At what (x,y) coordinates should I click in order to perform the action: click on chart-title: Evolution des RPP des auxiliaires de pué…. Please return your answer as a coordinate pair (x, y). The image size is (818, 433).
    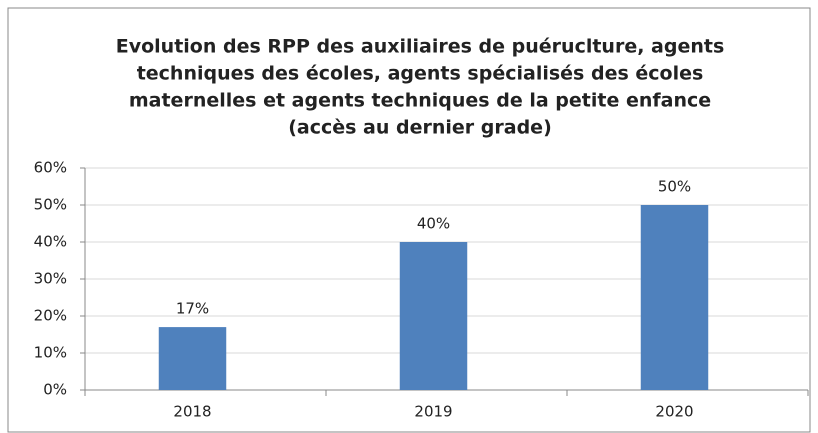
    Looking at the image, I should click on (420, 47).